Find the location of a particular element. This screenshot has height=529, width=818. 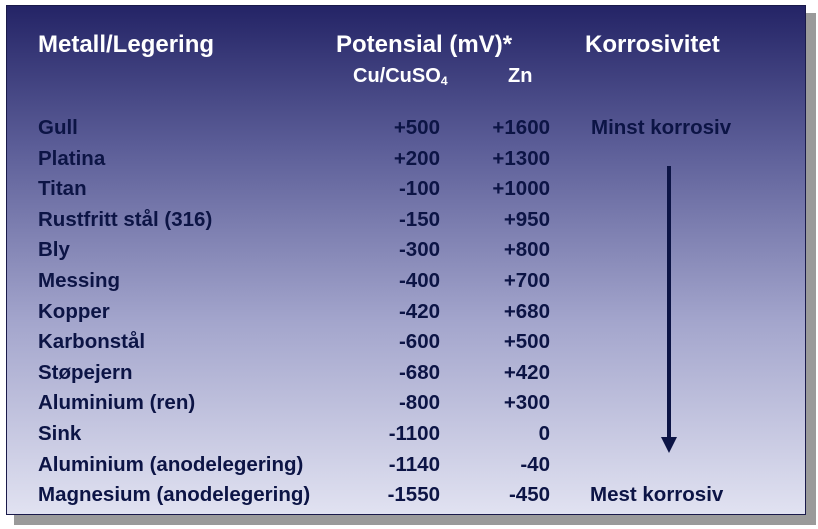

metal-name: Støpejern is located at coordinates (85, 372).